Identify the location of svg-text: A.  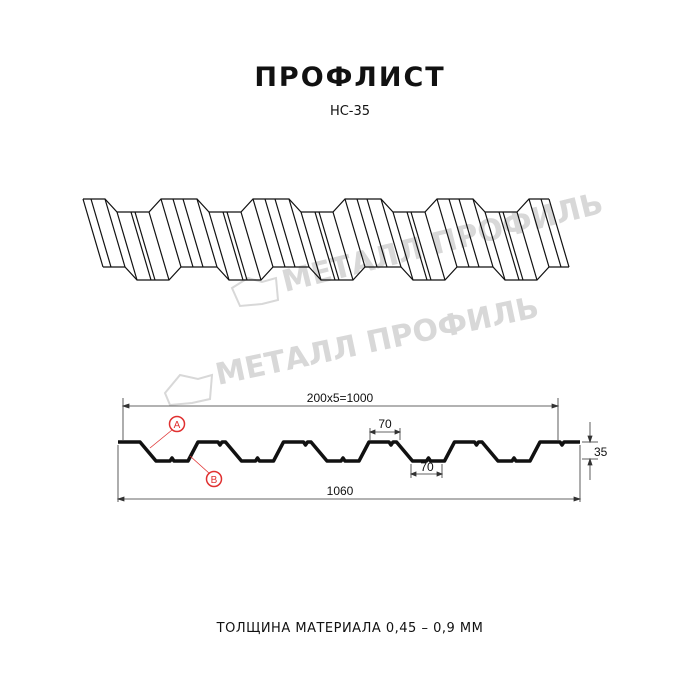
(177, 425).